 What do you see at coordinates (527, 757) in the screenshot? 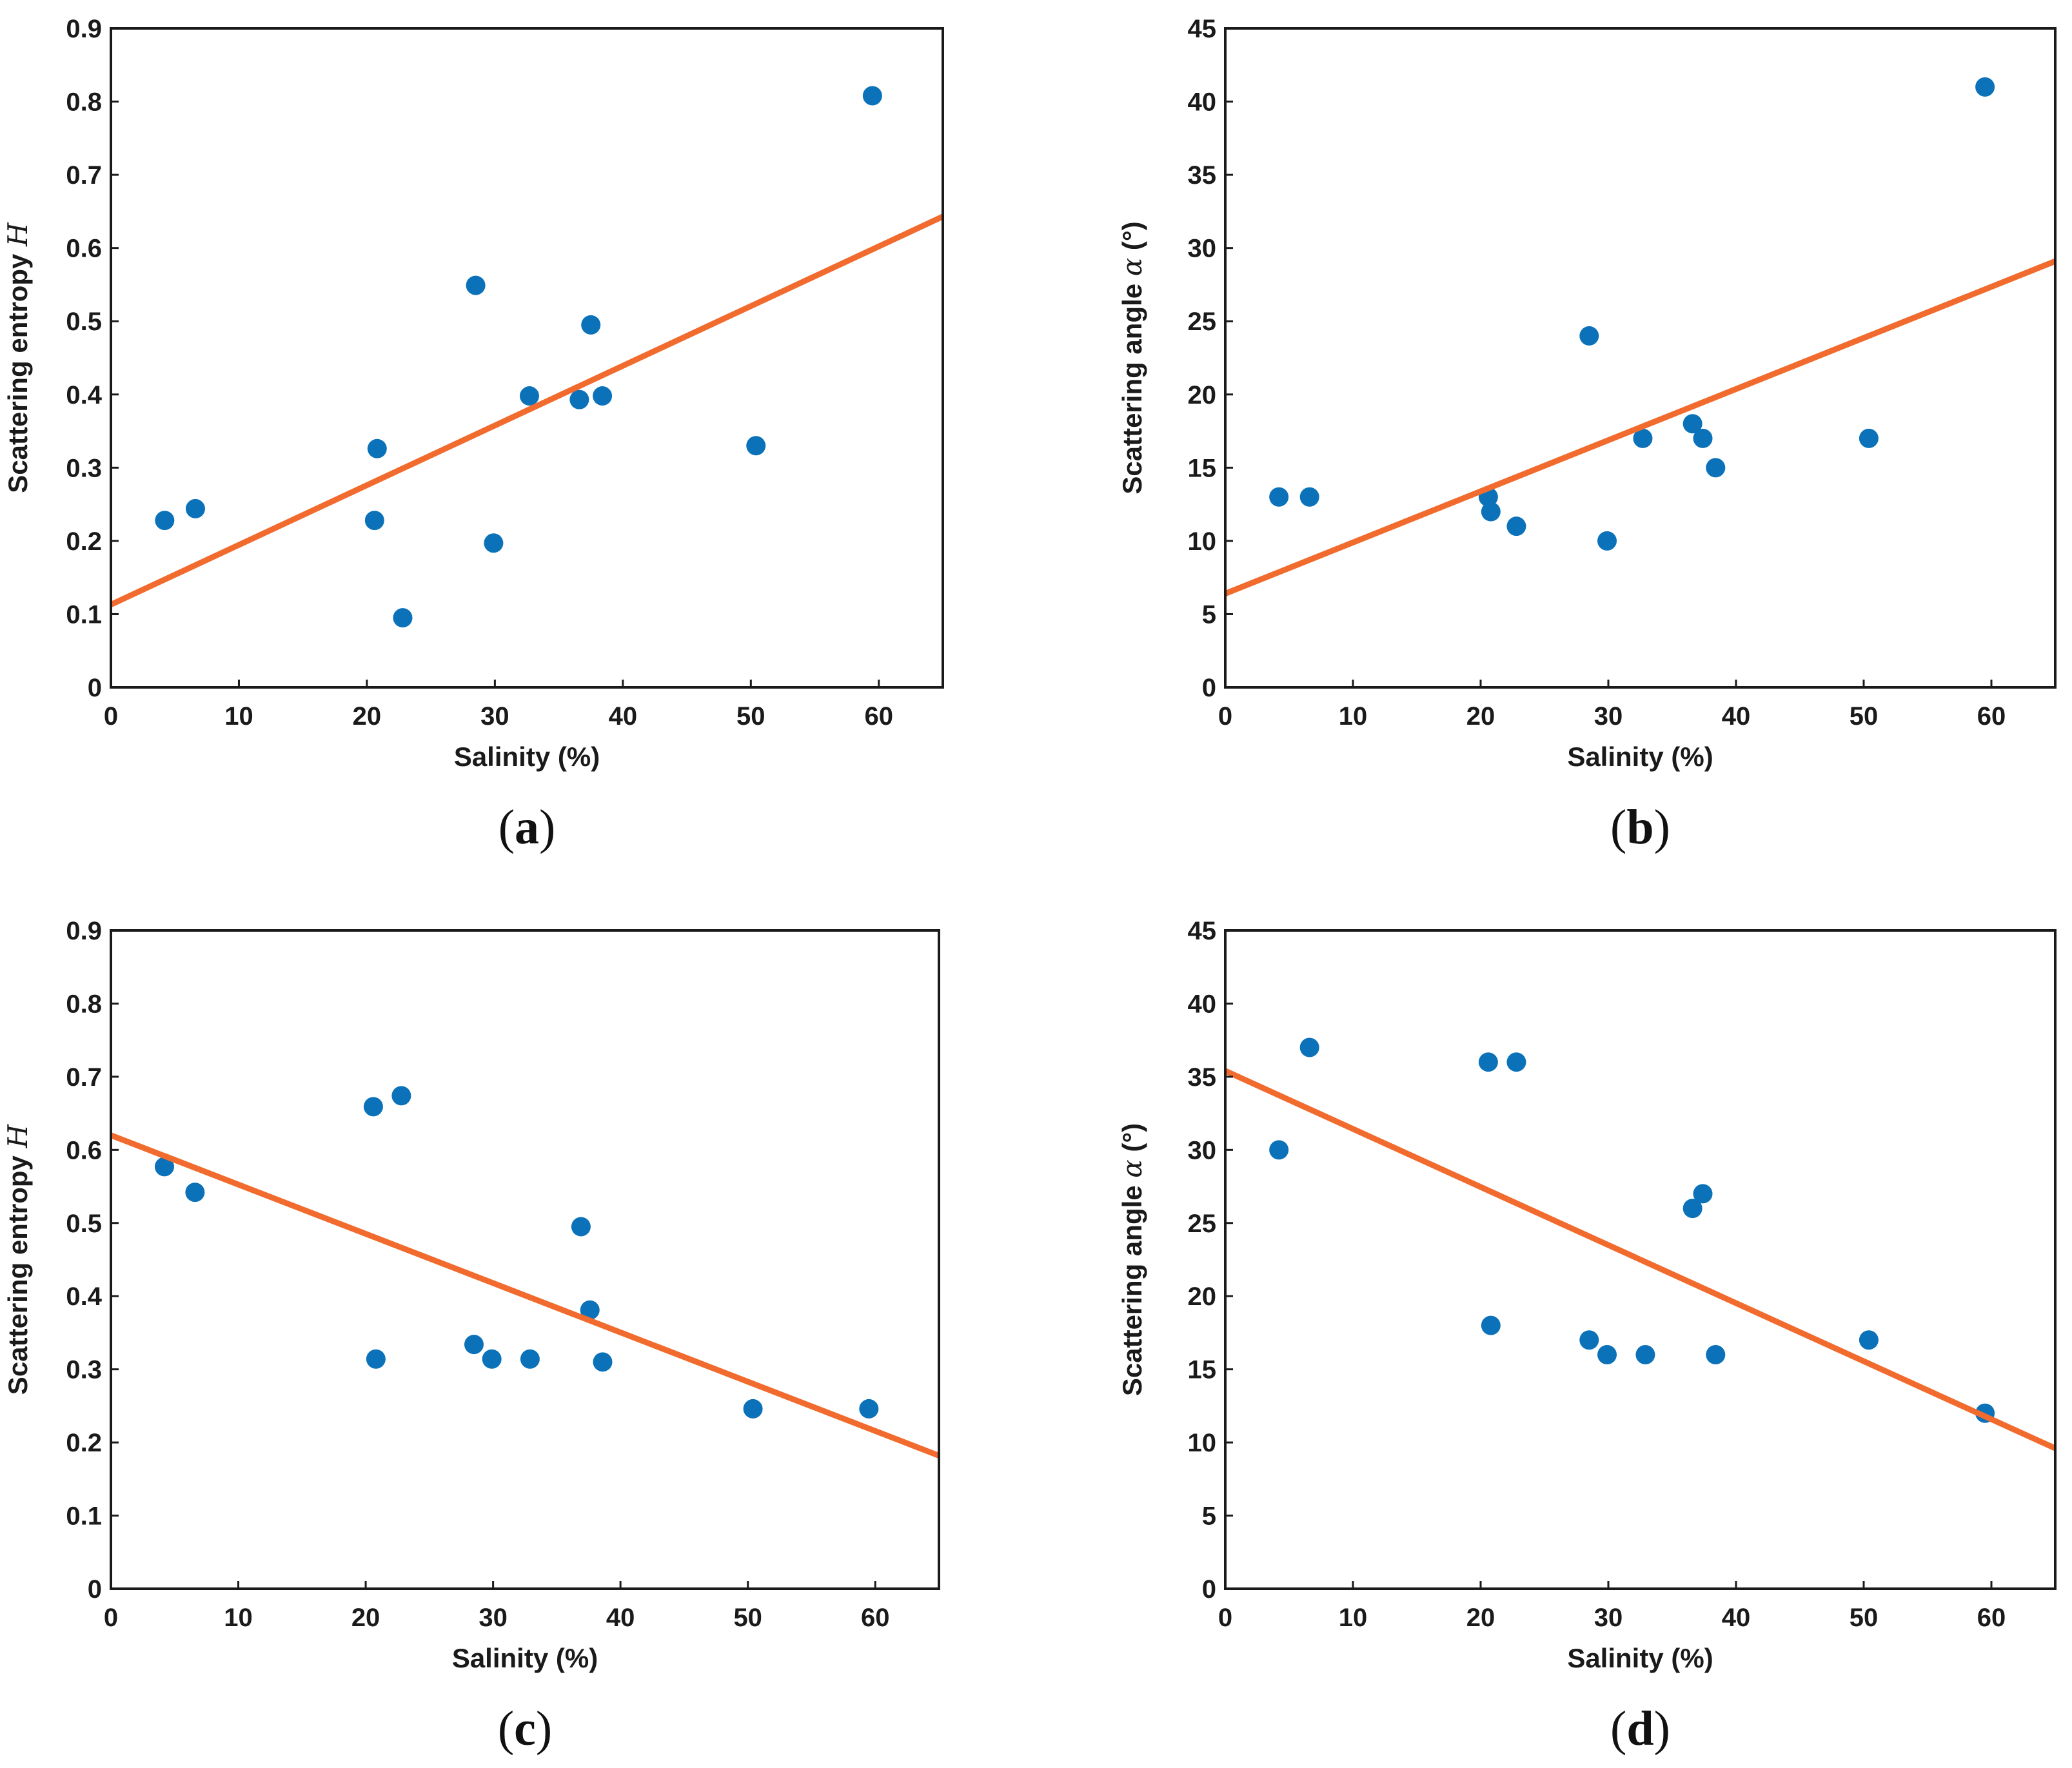
I see `x-axis-label-a: Salinity (%)` at bounding box center [527, 757].